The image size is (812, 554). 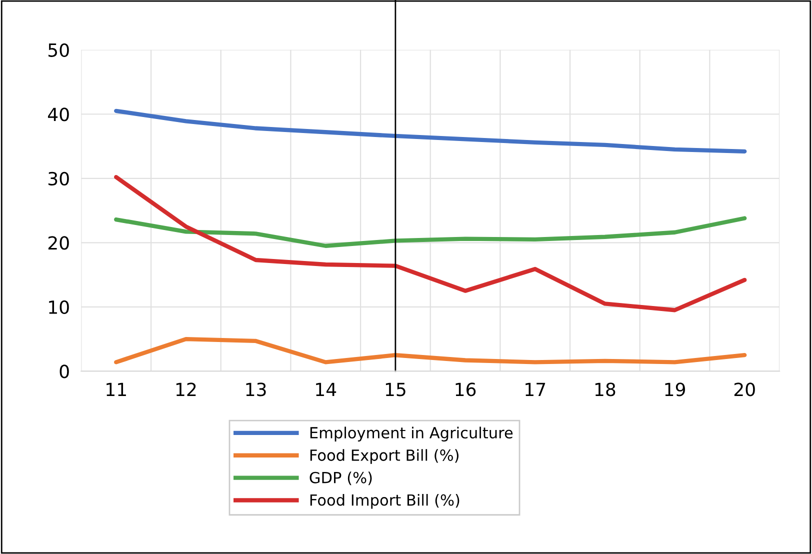 What do you see at coordinates (256, 389) in the screenshot?
I see `x-tick-label: 13` at bounding box center [256, 389].